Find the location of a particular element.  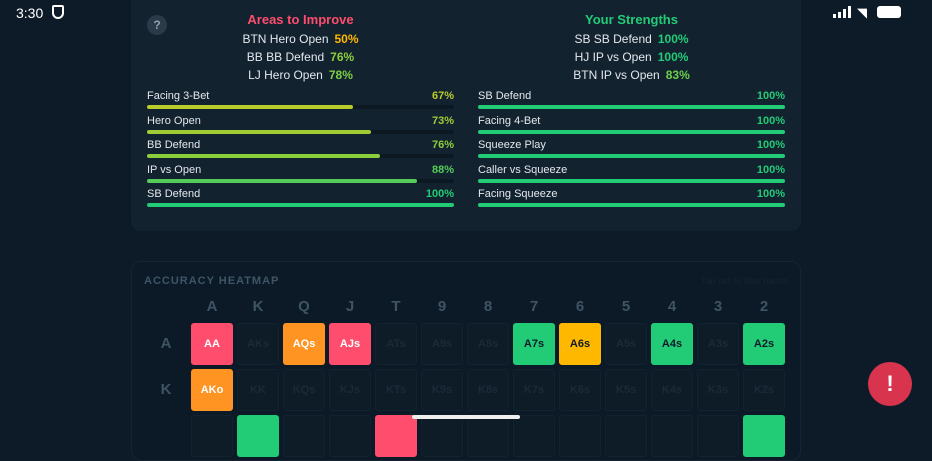

heatmap-cell: AJs is located at coordinates (350, 344).